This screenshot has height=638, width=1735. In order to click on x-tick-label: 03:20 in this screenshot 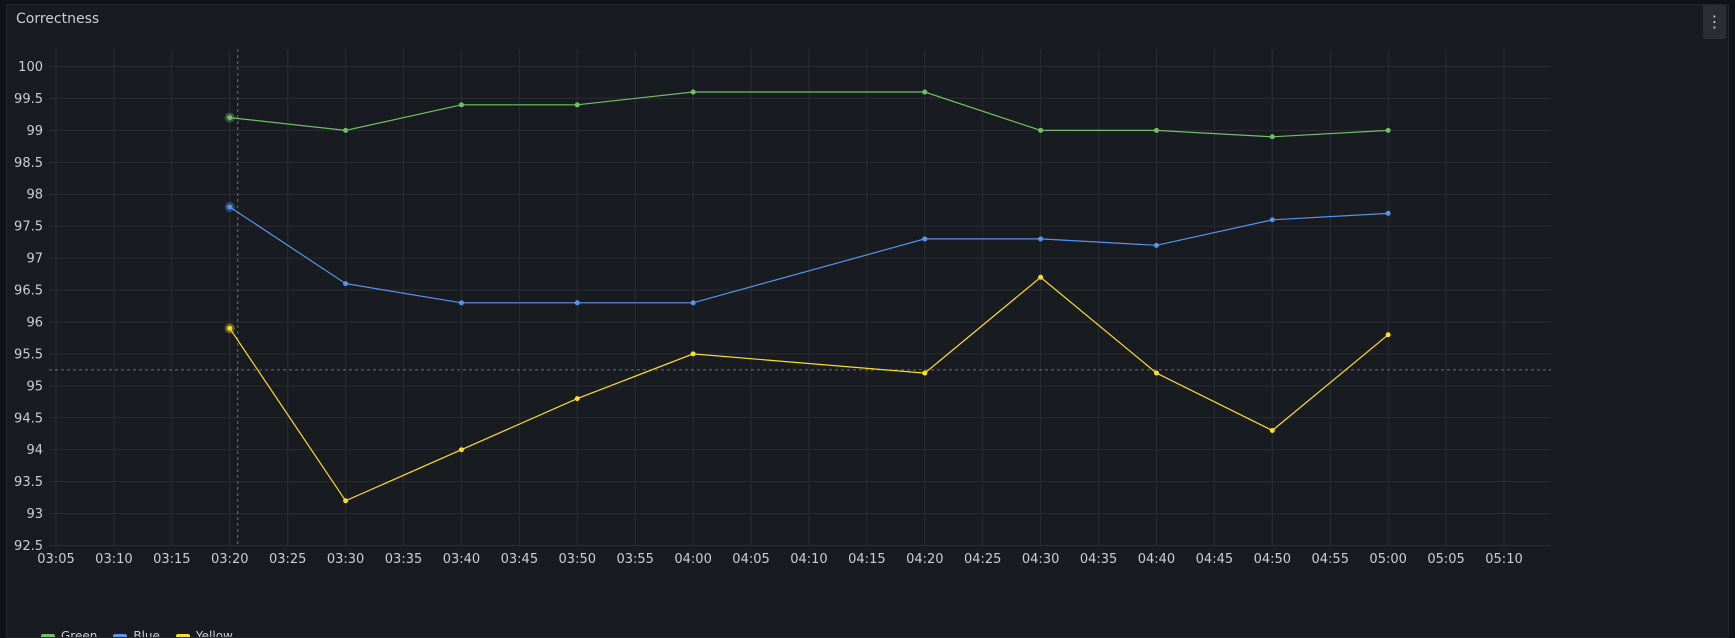, I will do `click(229, 559)`.